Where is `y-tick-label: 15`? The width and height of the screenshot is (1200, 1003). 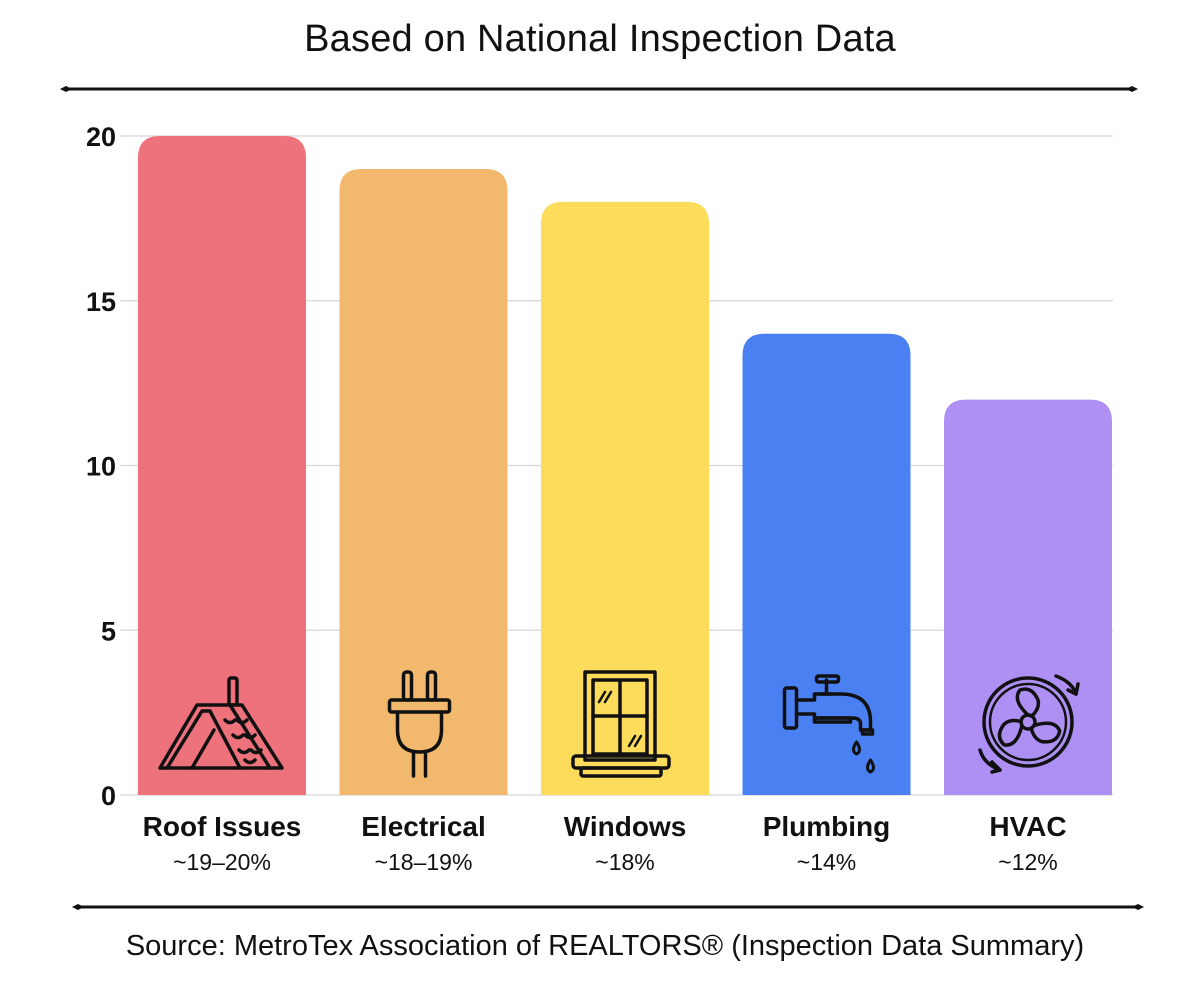 y-tick-label: 15 is located at coordinates (101, 302).